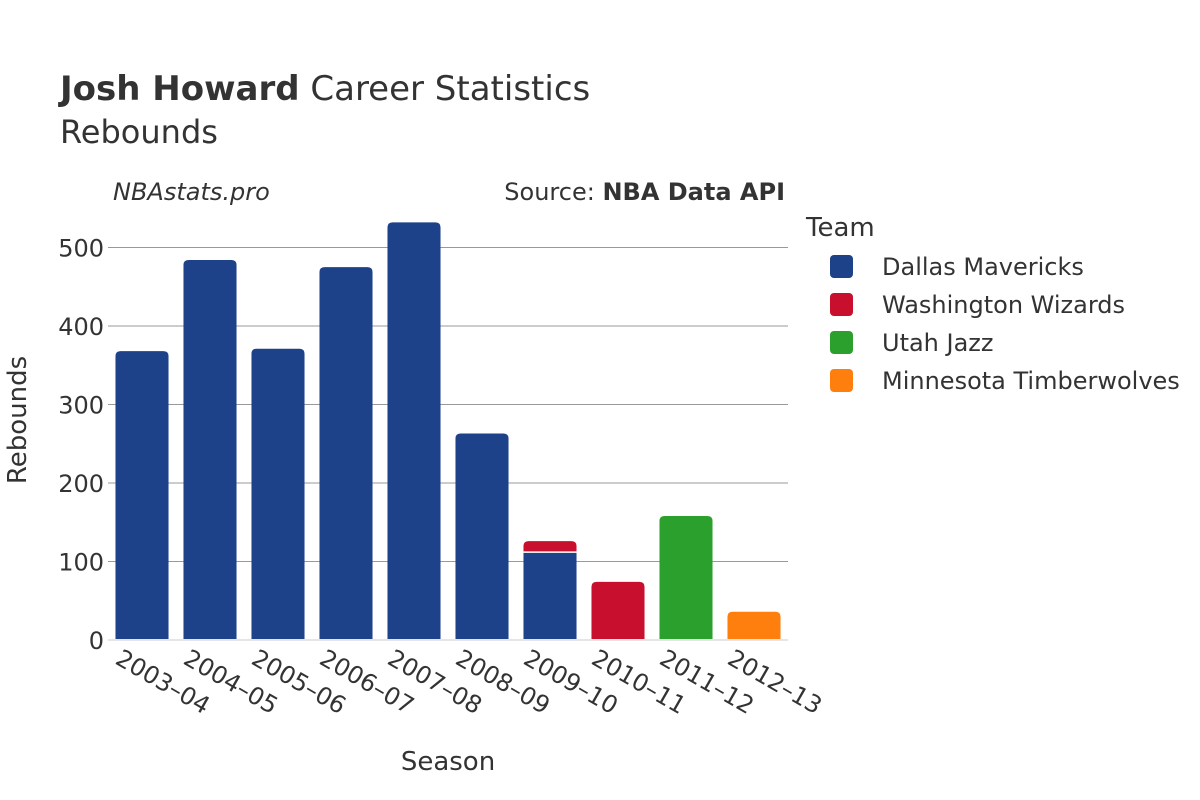 Image resolution: width=1200 pixels, height=800 pixels. Describe the element at coordinates (983, 267) in the screenshot. I see `legend-label-dallas-mavericks: Dallas Mavericks` at that location.